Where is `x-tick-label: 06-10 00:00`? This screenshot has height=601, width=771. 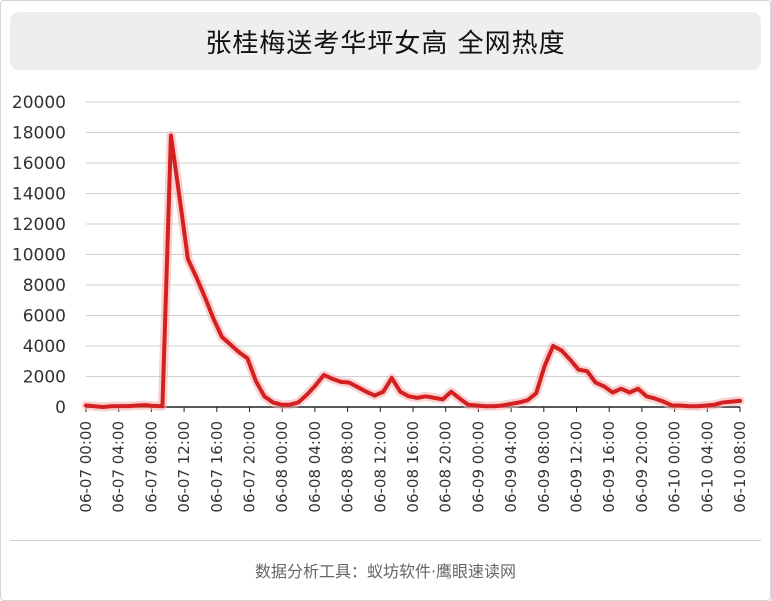
x-tick-label: 06-10 00:00 is located at coordinates (675, 467).